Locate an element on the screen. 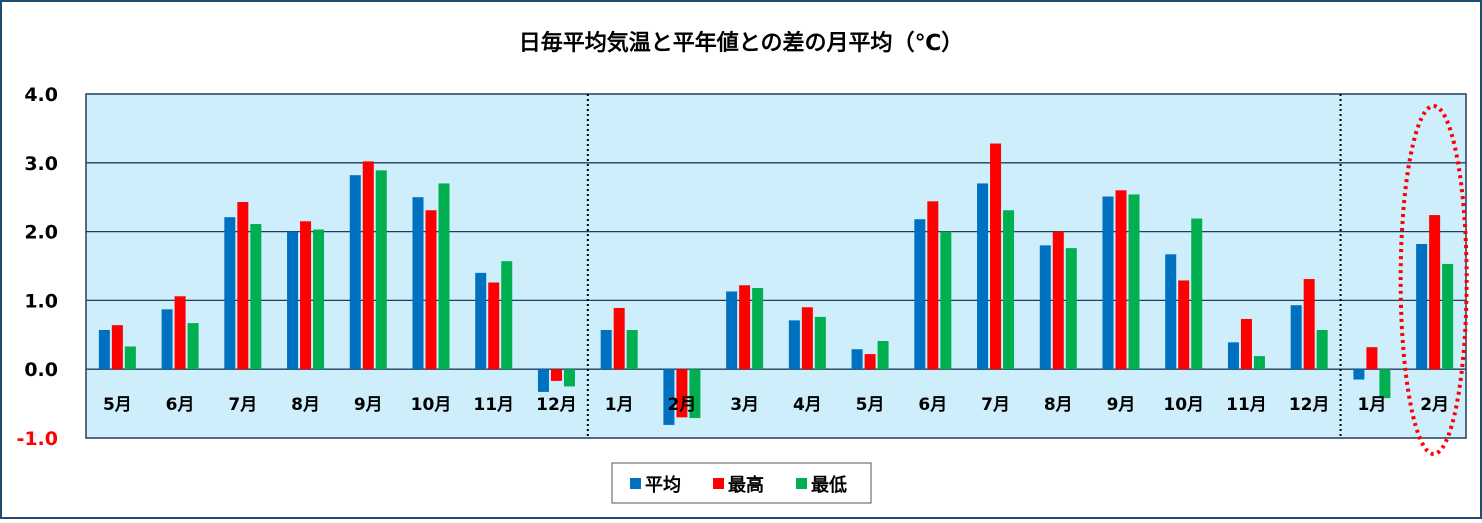 This screenshot has height=523, width=1482. chart-title: 日毎平均気温と平年値との差の月平均（℃） is located at coordinates (741, 43).